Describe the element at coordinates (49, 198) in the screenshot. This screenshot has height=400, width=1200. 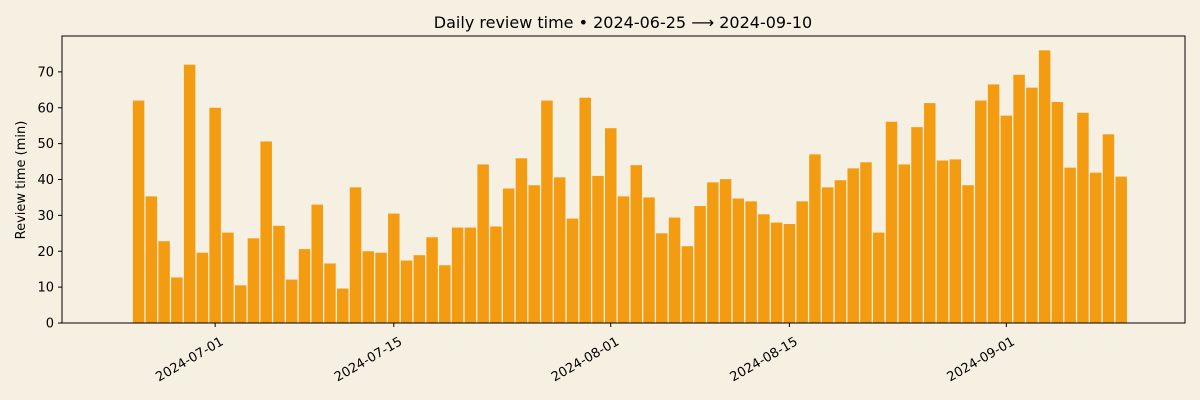
I see `y-axis-ticks: 0 10 20 30 40 50 60 70` at that location.